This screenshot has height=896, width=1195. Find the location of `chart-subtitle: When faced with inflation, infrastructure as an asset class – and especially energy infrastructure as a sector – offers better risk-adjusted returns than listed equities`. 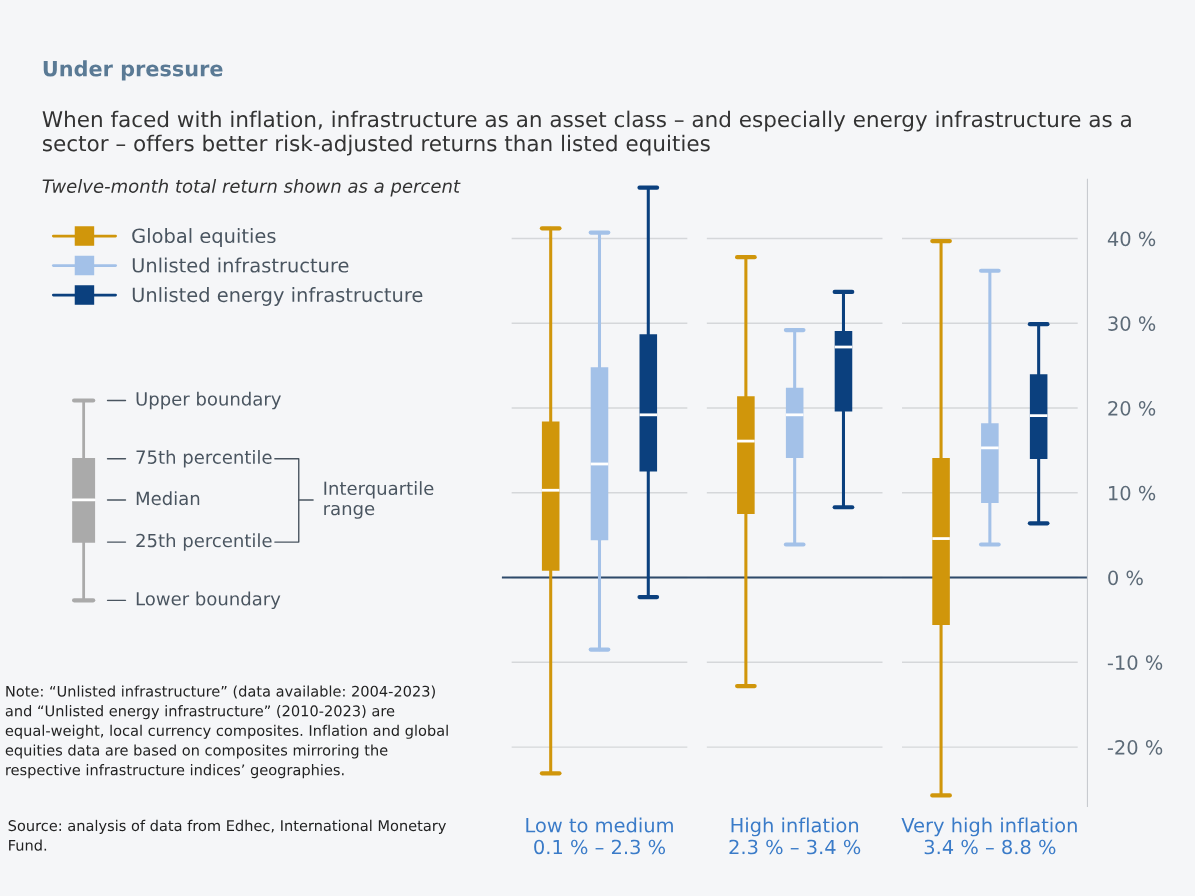

chart-subtitle: When faced with inflation, infrastructure as an asset class – and especially energy infrastructure as a sector – offers better risk-adjusted returns than listed equities is located at coordinates (586, 133).